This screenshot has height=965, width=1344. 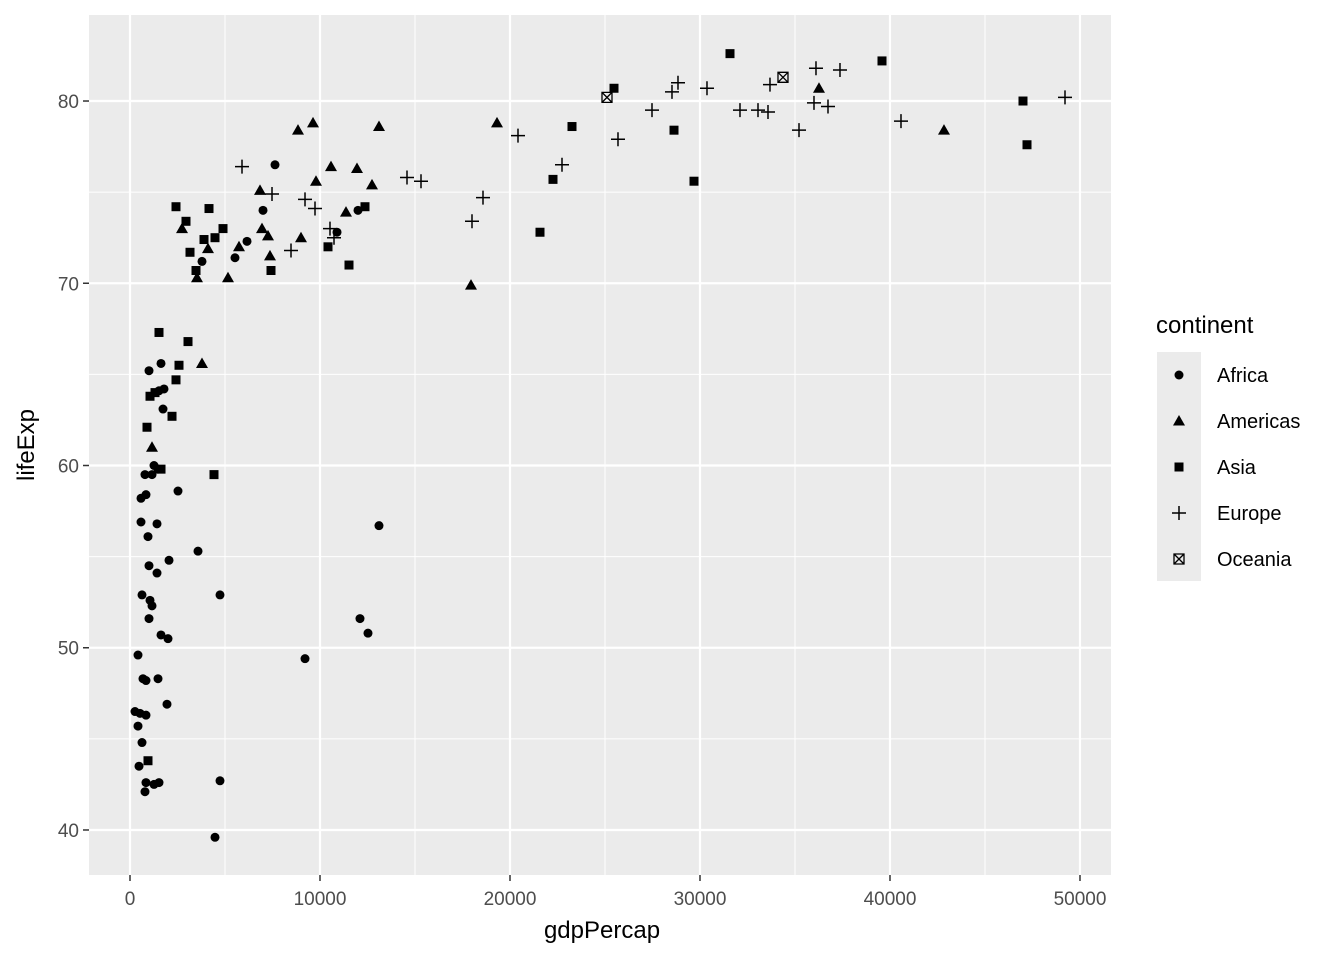 What do you see at coordinates (700, 899) in the screenshot?
I see `x-tick-label: 30000` at bounding box center [700, 899].